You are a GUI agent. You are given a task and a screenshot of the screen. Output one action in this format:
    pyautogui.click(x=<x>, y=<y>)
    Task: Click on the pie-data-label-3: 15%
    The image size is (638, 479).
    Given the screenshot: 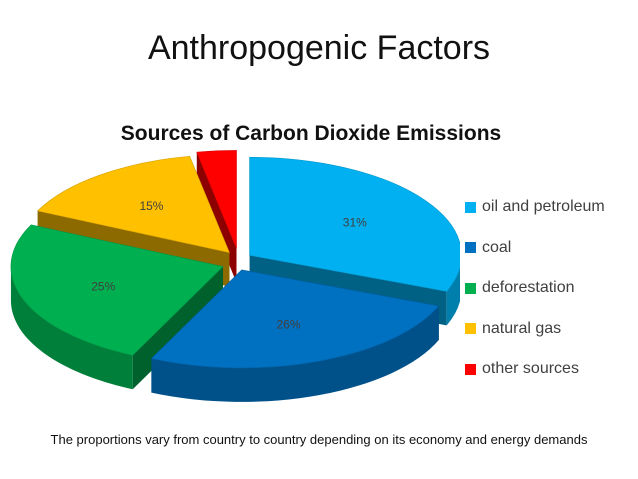 What is the action you would take?
    pyautogui.click(x=151, y=206)
    